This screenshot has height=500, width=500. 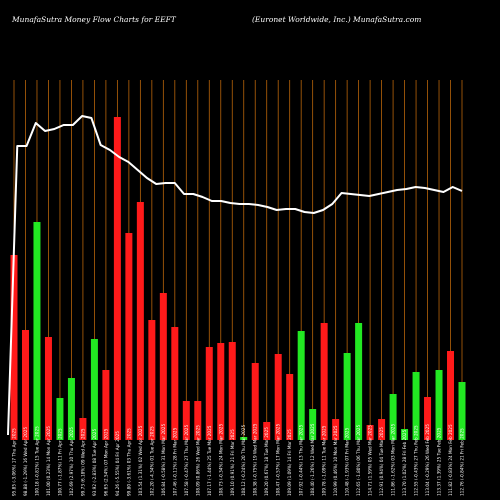 What do you see at coordinates (370, 460) in the screenshot?
I see `x-tick-label: 114.71 (1.59%) 05 Wed Mar 2025` at bounding box center [370, 460].